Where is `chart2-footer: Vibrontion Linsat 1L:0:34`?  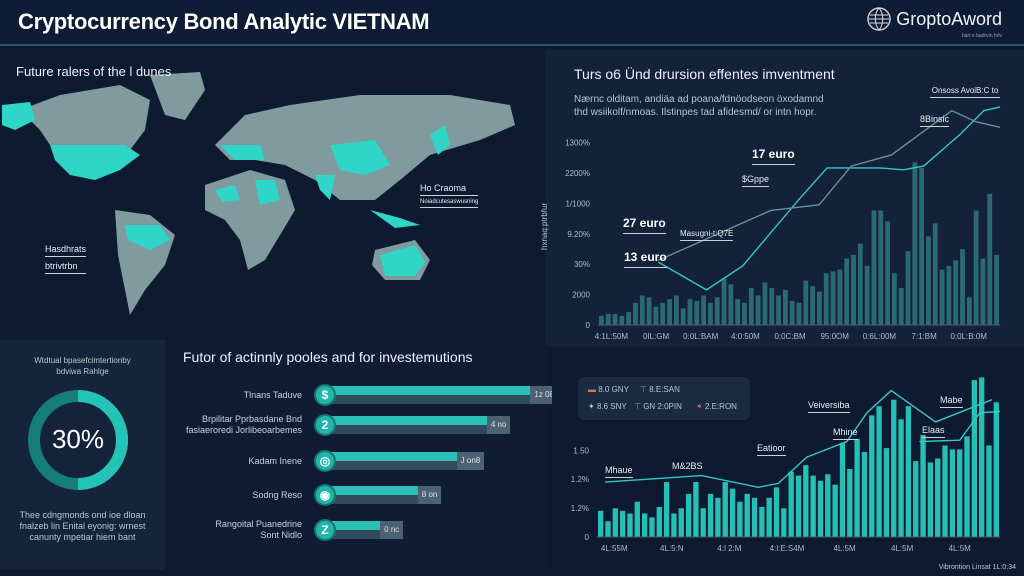 chart2-footer: Vibrontion Linsat 1L:0:34 is located at coordinates (977, 567).